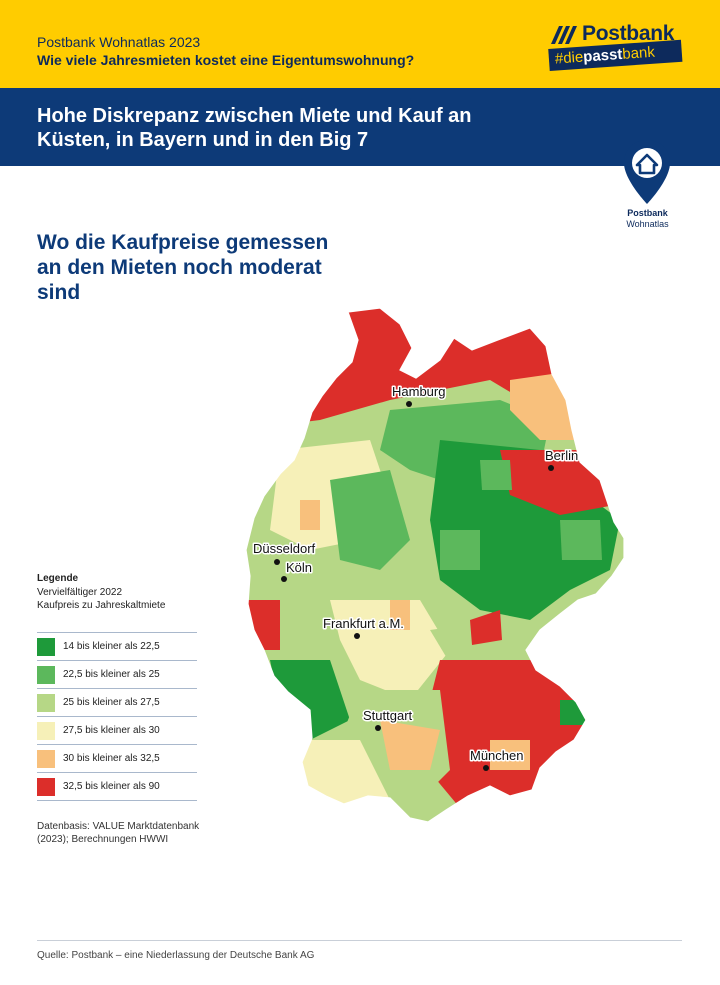 This screenshot has height=985, width=720. I want to click on legend-item: 27,5 bis kleiner als 30, so click(117, 731).